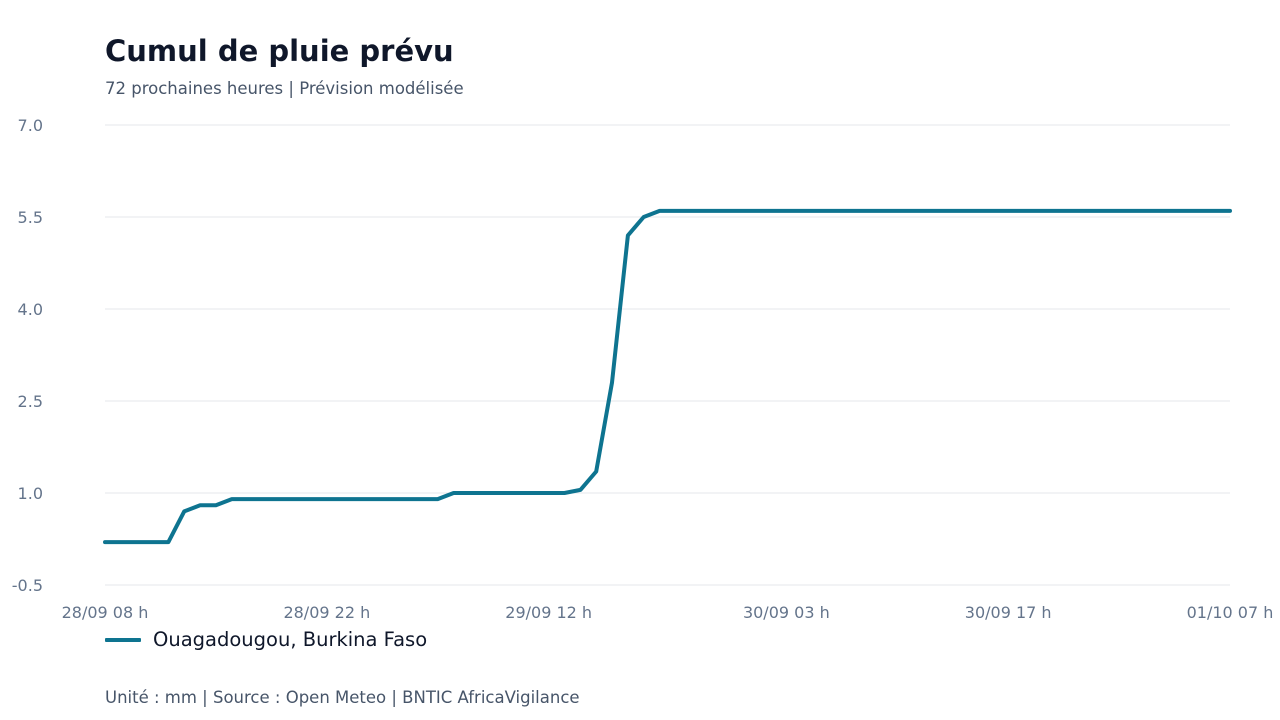  Describe the element at coordinates (548, 612) in the screenshot. I see `x-tick-label: 29/09 12 h` at that location.